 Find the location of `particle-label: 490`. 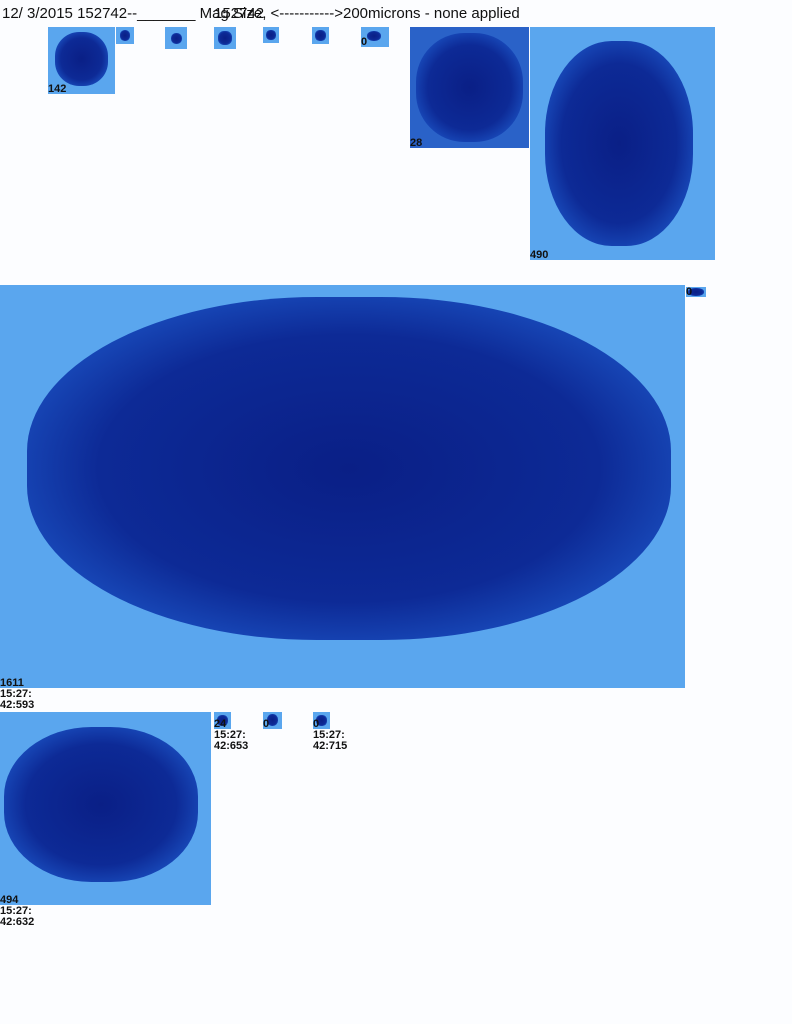

particle-label: 490 is located at coordinates (539, 255).